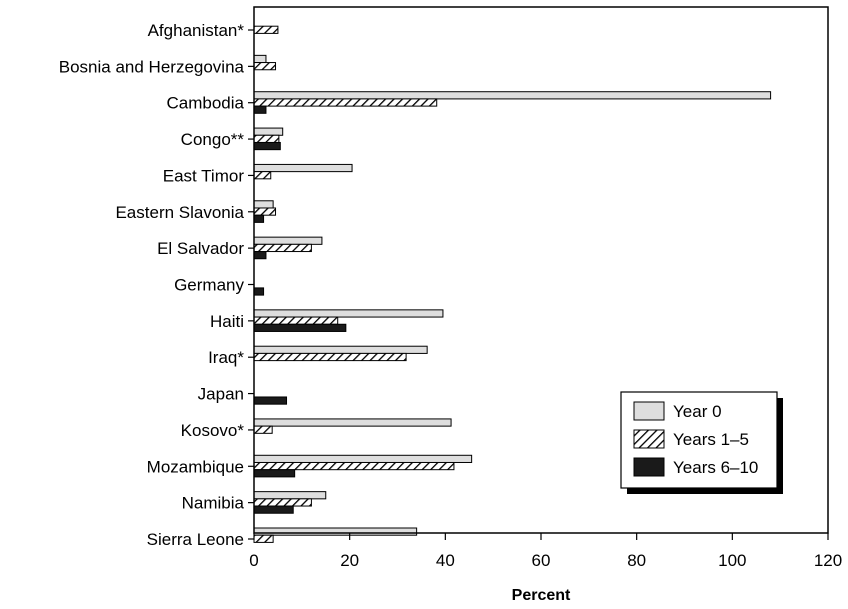  What do you see at coordinates (213, 430) in the screenshot?
I see `category-label-kosovo: Kosovo*` at bounding box center [213, 430].